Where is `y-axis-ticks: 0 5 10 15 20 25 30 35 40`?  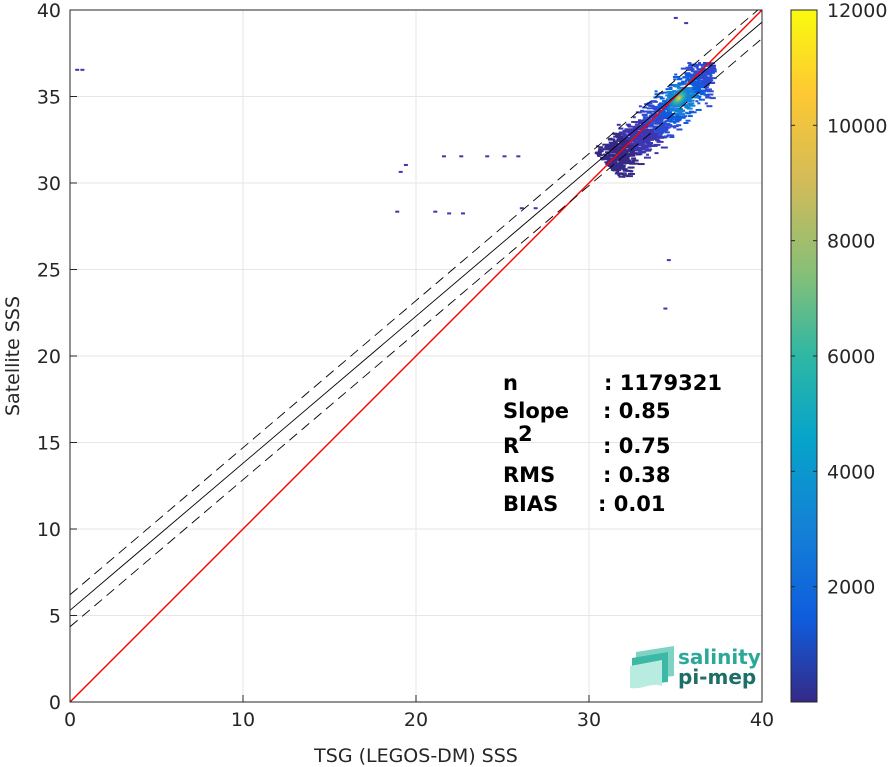 y-axis-ticks: 0 5 10 15 20 25 30 35 40 is located at coordinates (57, 357).